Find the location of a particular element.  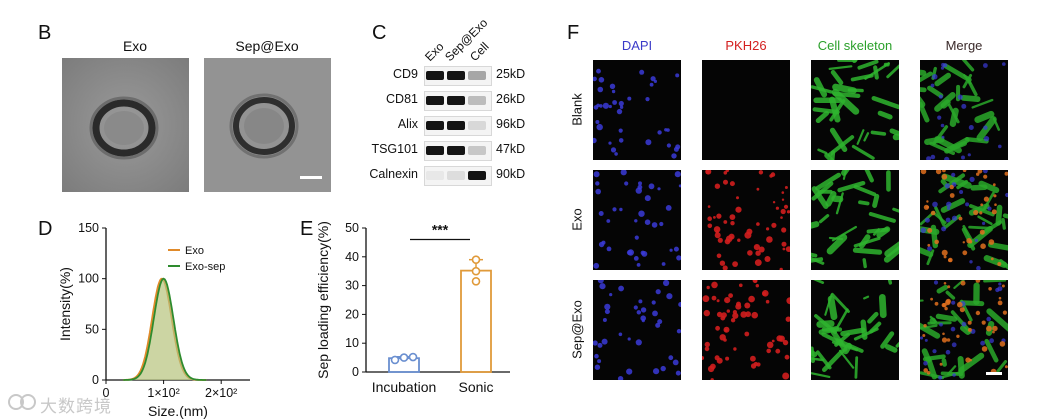

x-category-label: Sonic is located at coordinates (475, 387).